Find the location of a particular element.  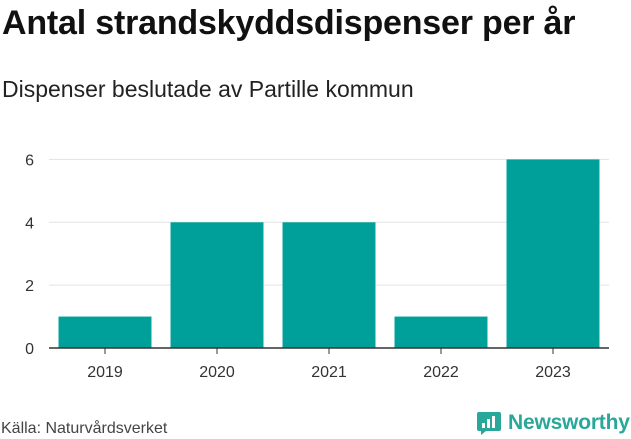

axes is located at coordinates (329, 350).